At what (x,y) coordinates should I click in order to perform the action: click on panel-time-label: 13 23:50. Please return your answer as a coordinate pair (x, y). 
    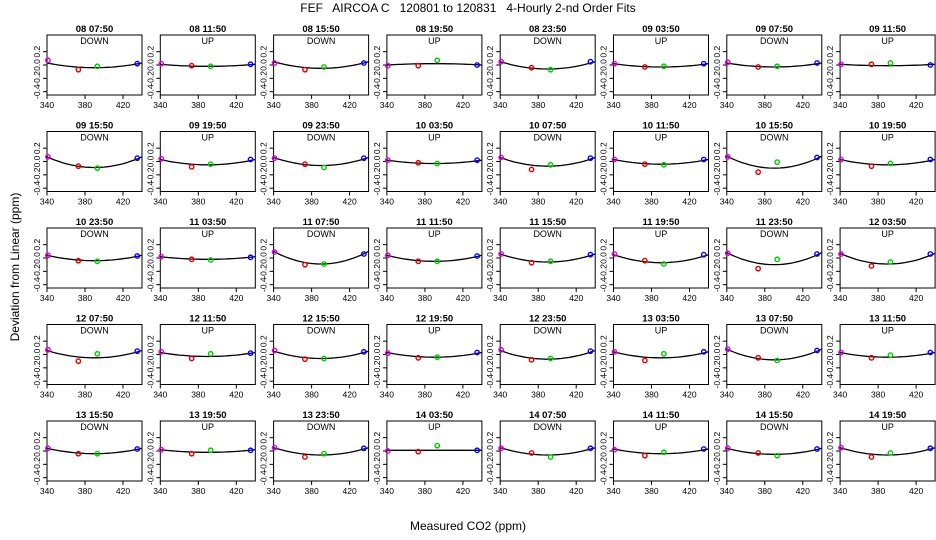
    Looking at the image, I should click on (321, 415).